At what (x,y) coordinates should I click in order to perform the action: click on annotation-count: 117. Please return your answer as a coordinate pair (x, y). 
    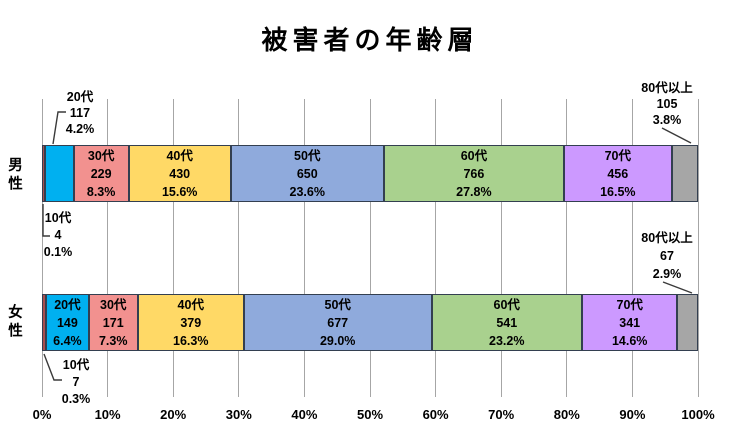
    Looking at the image, I should click on (80, 113).